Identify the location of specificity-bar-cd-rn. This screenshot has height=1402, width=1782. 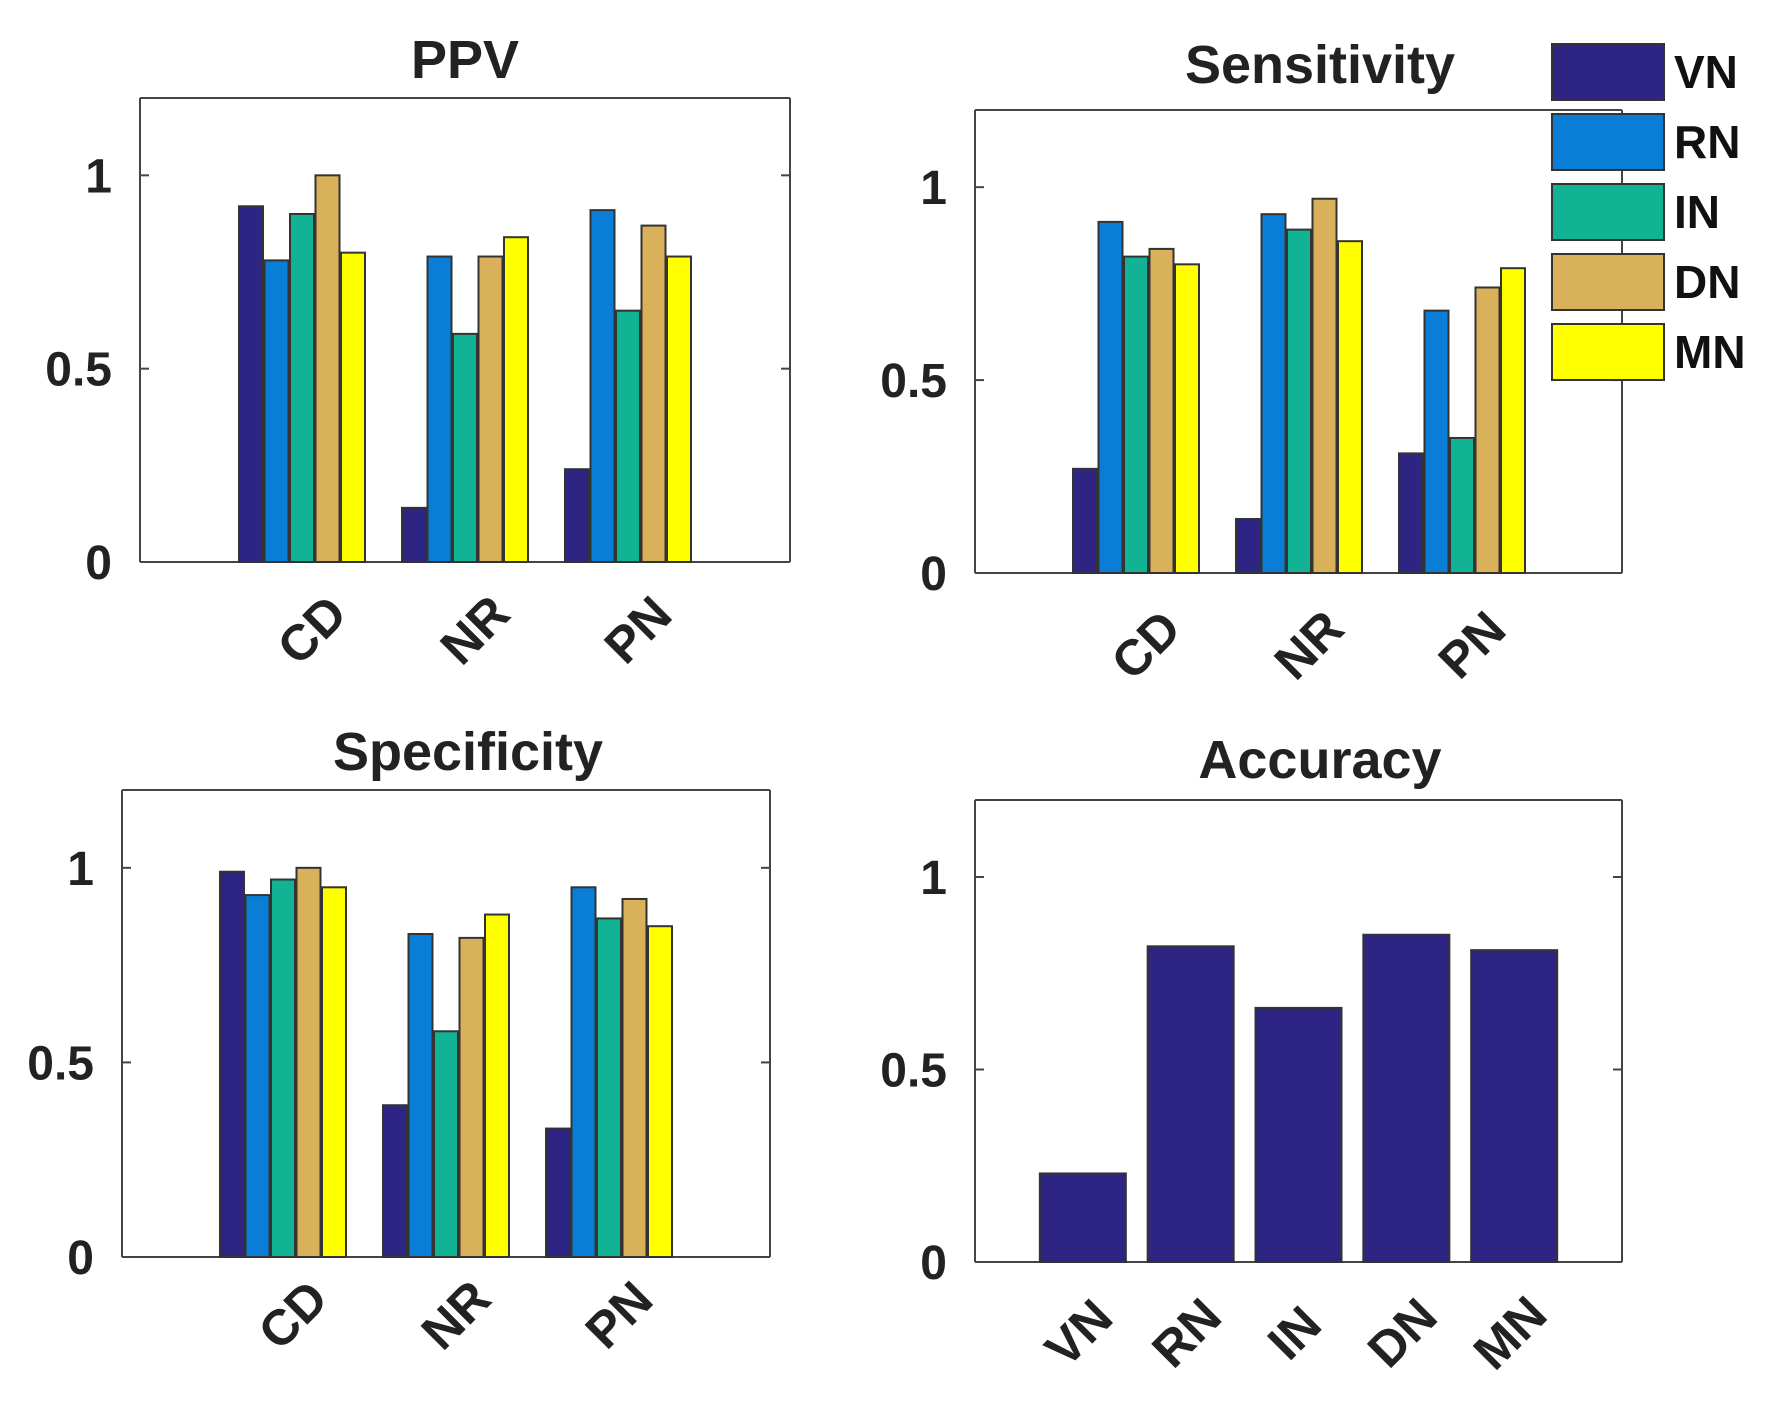
(257, 1076).